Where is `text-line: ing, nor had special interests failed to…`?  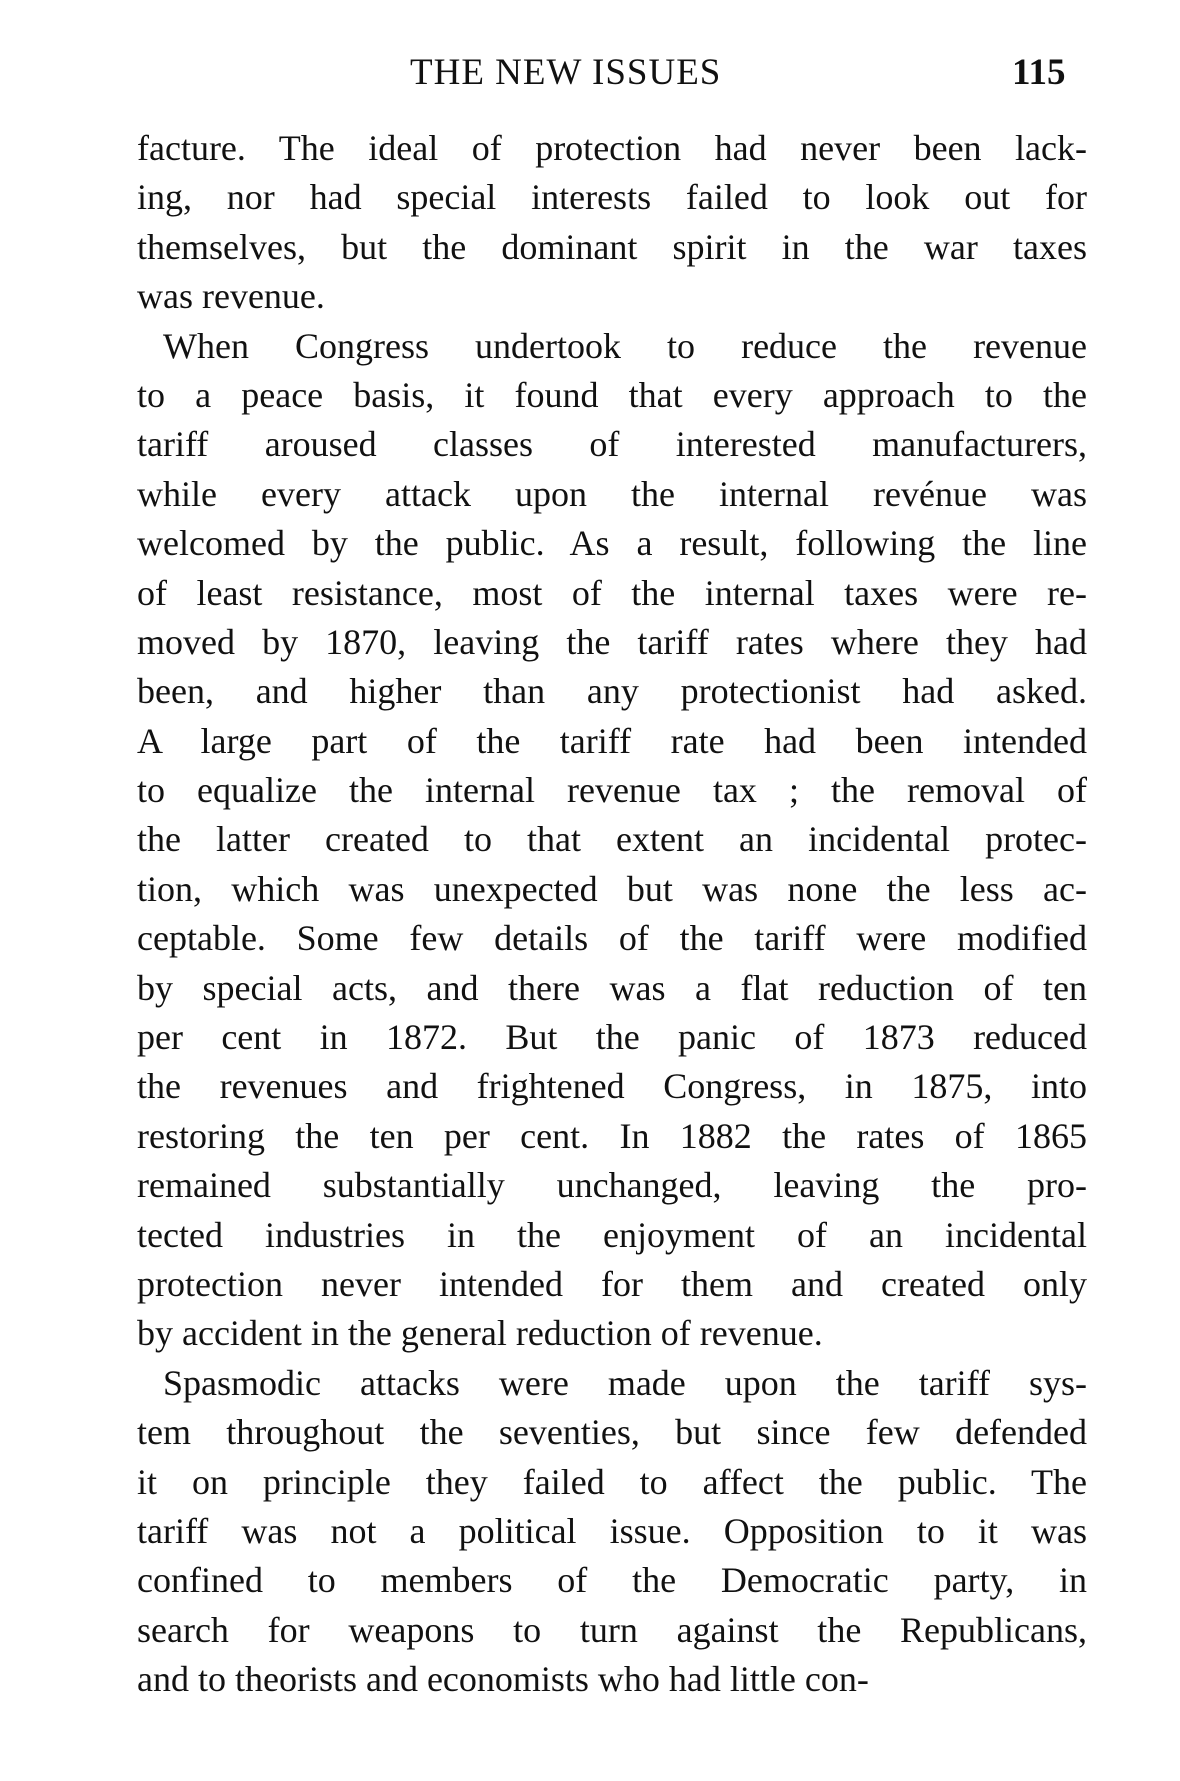 text-line: ing, nor had special interests failed to… is located at coordinates (612, 197).